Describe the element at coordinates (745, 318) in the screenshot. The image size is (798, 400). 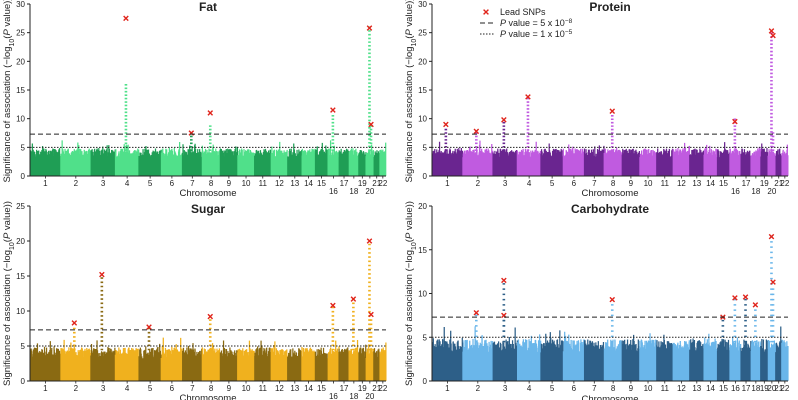
I see `peak-chr17` at that location.